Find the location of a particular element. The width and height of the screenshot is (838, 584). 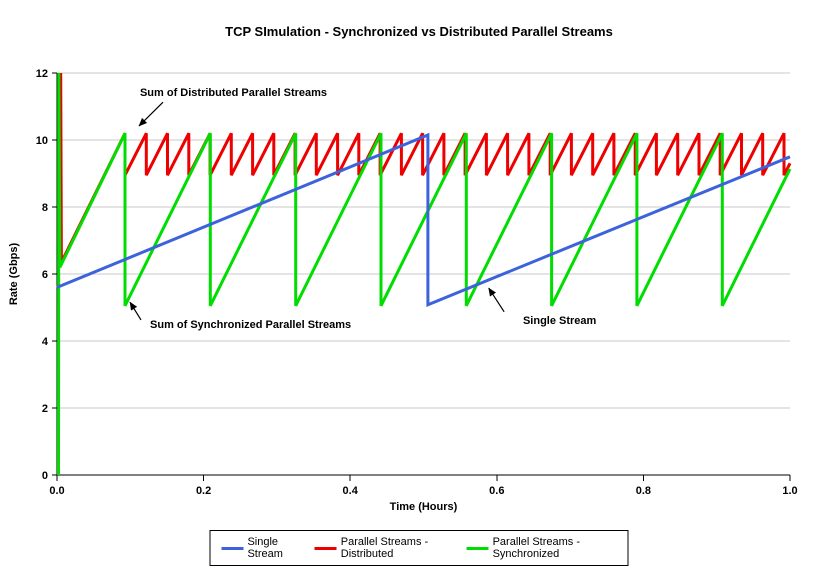

x-tick-label: 1.0 is located at coordinates (789, 491).